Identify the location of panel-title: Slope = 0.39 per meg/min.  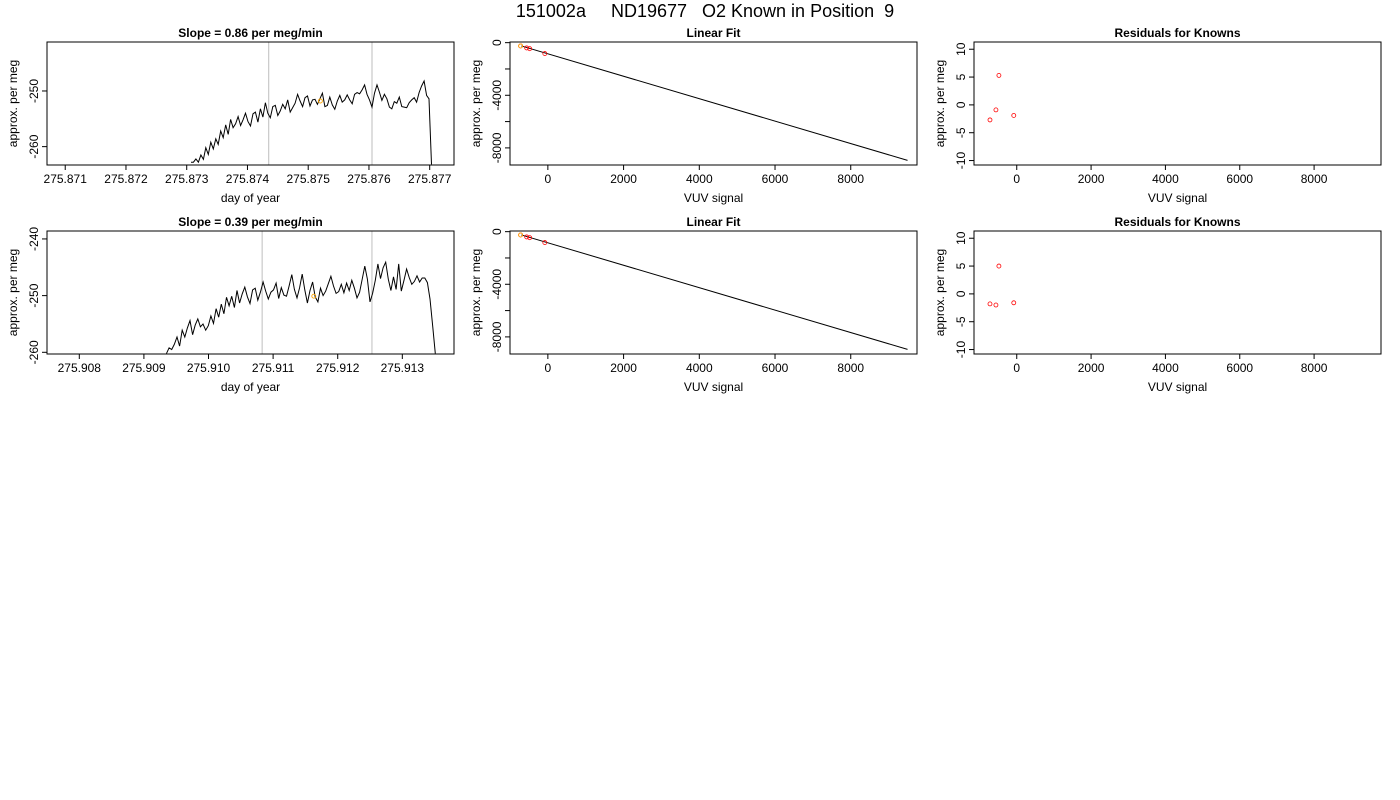
(250, 222).